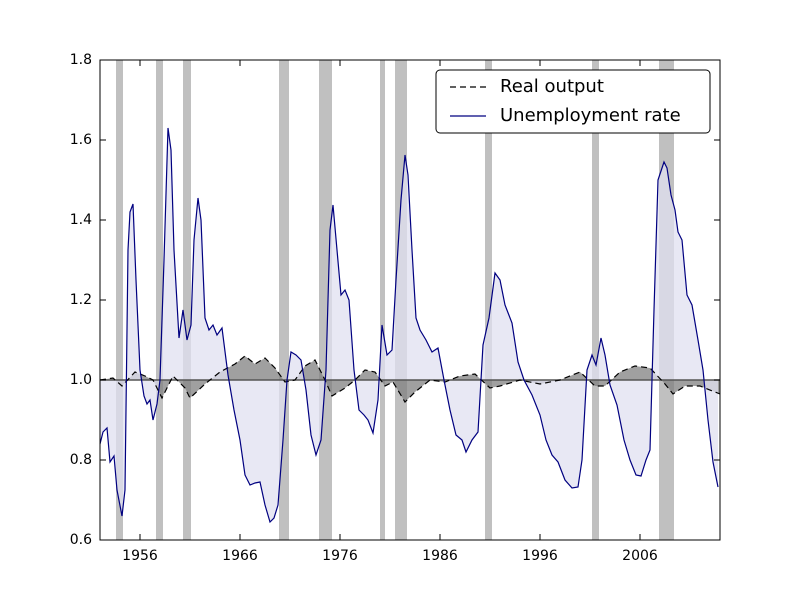  I want to click on y-tick-label: 1.4, so click(81, 220).